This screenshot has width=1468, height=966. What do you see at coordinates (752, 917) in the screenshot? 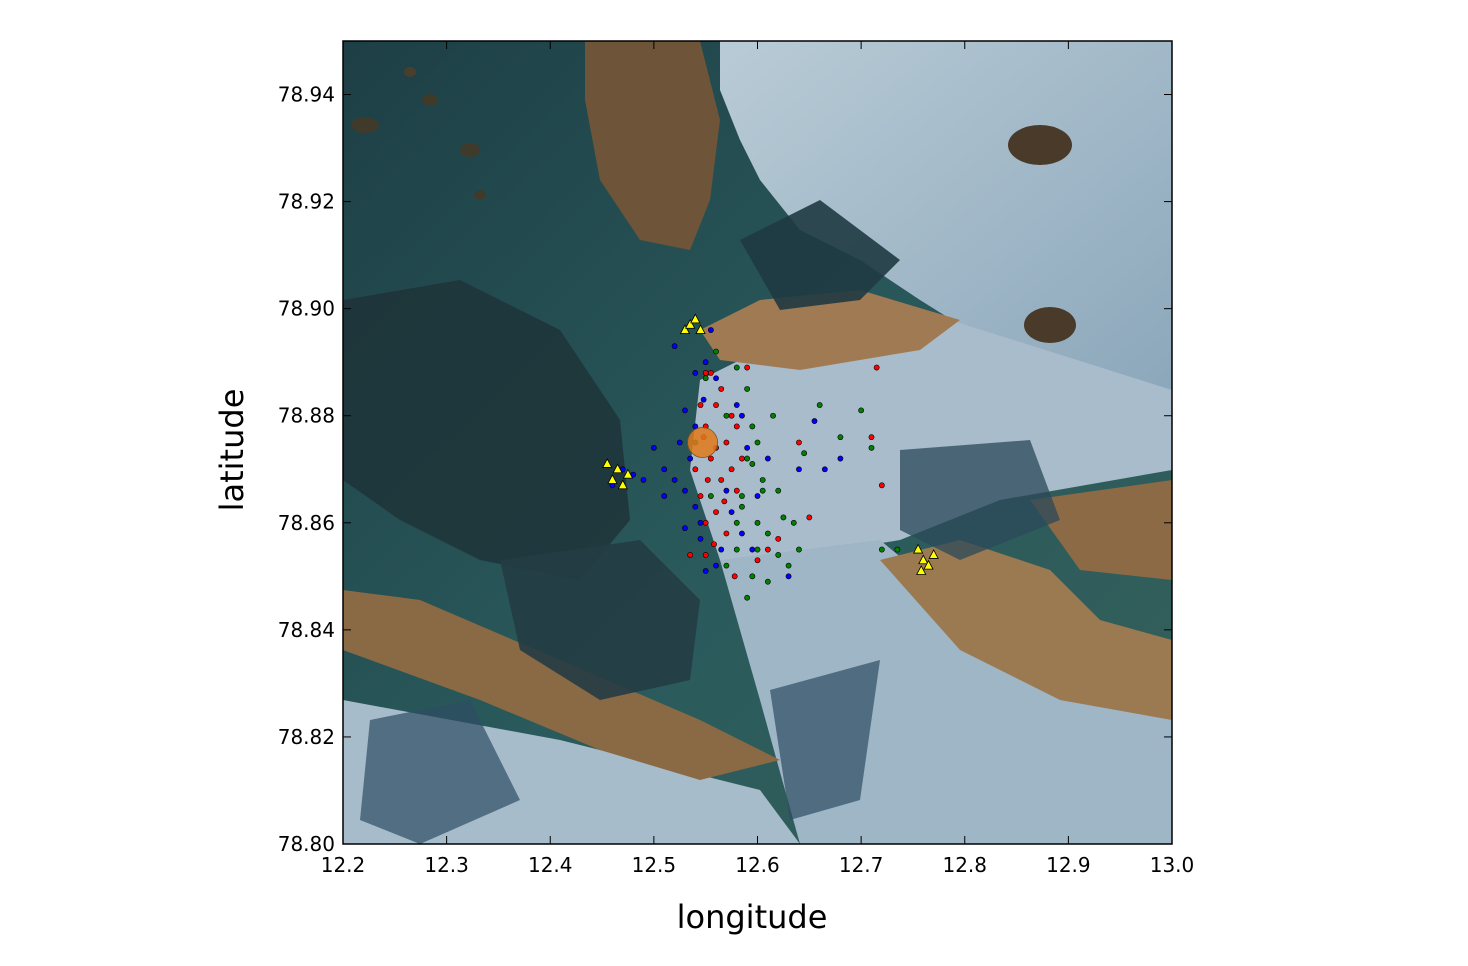
I see `x-axis-label: longitude` at bounding box center [752, 917].